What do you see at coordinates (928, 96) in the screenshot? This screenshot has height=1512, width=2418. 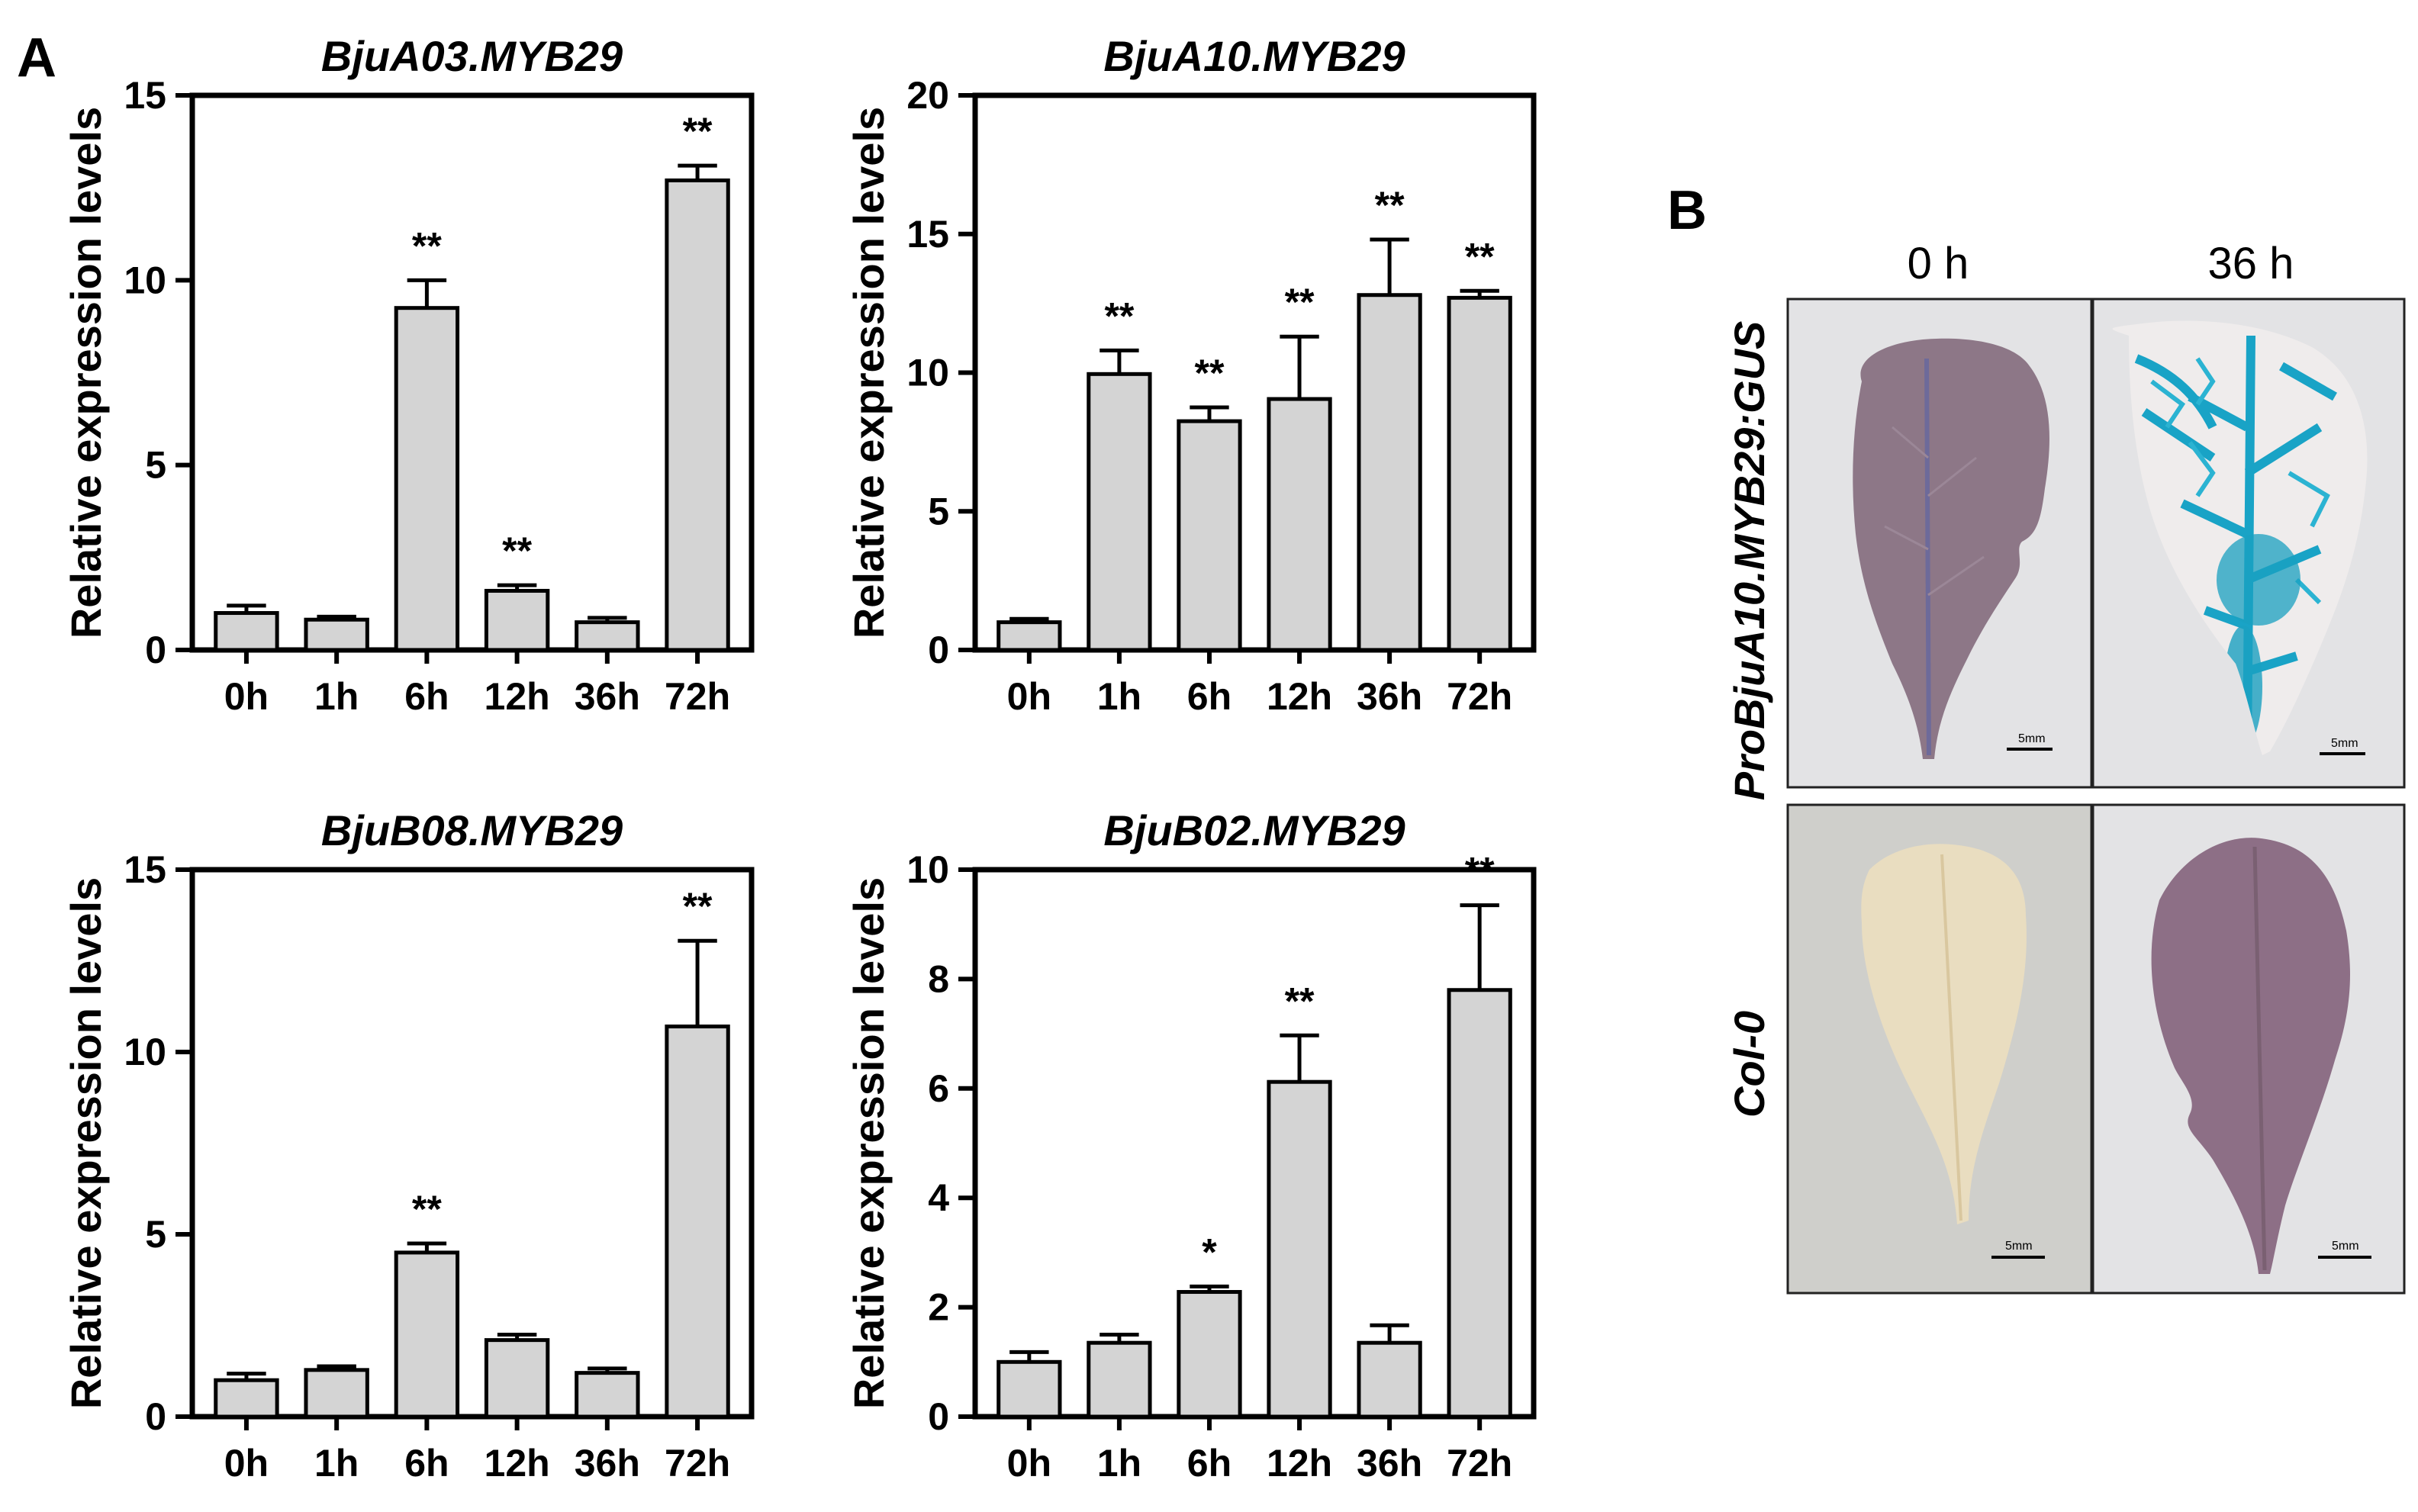 I see `y-tick-label: 20` at bounding box center [928, 96].